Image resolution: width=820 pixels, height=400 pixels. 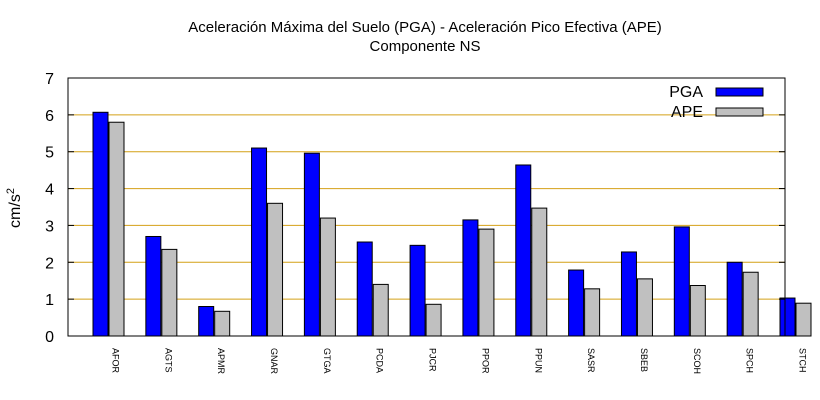 I want to click on y-tick-labels: 0 1 2 3 4 5 6 7, so click(x=49, y=208).